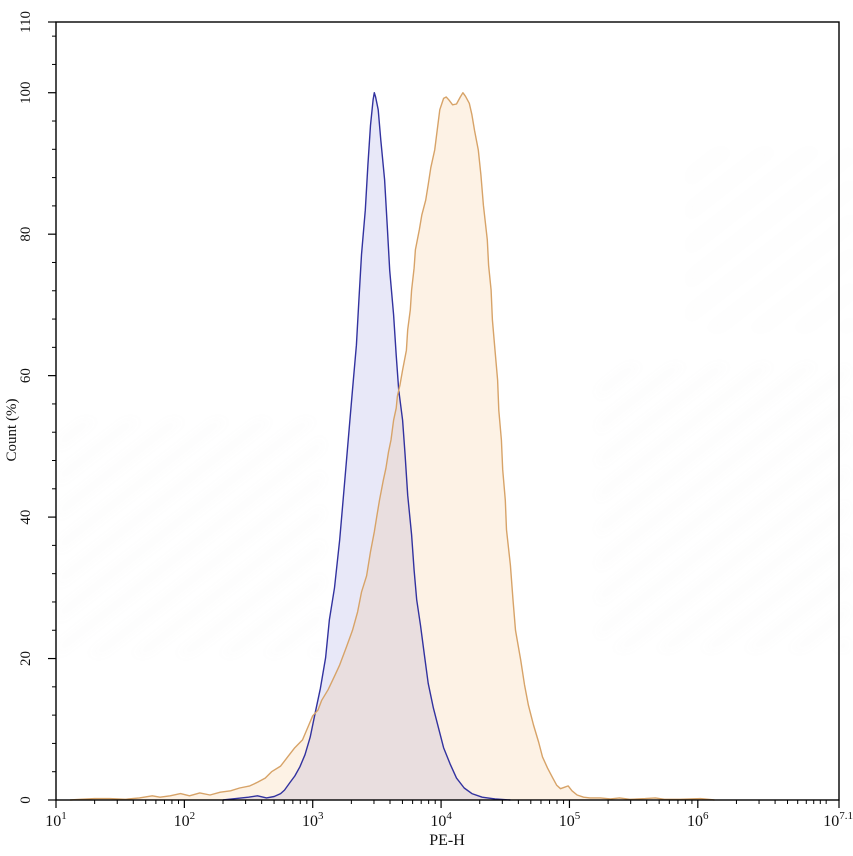 This screenshot has width=853, height=856. What do you see at coordinates (52, 411) in the screenshot?
I see `y-axis-ticks` at bounding box center [52, 411].